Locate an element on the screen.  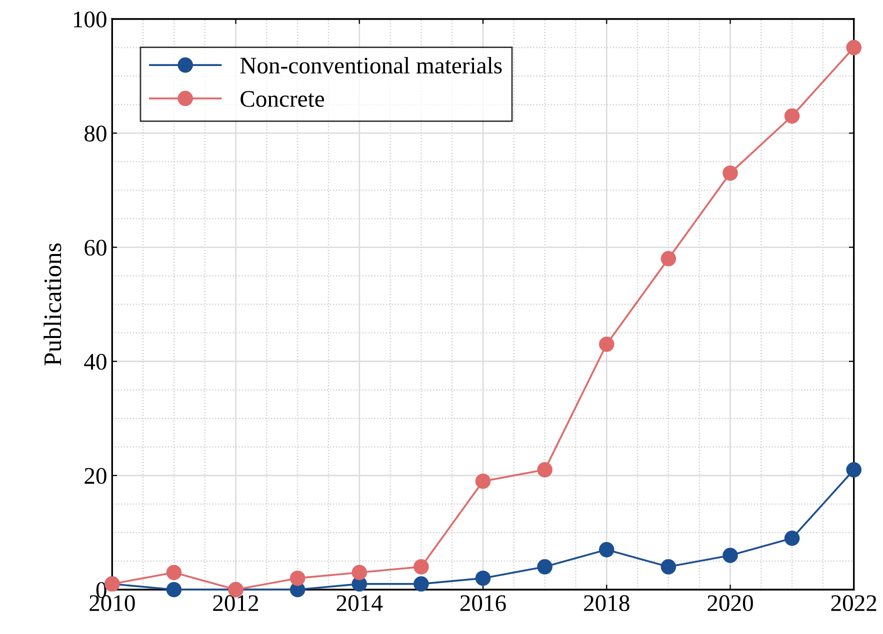
x-tick-label: 2020 is located at coordinates (730, 603).